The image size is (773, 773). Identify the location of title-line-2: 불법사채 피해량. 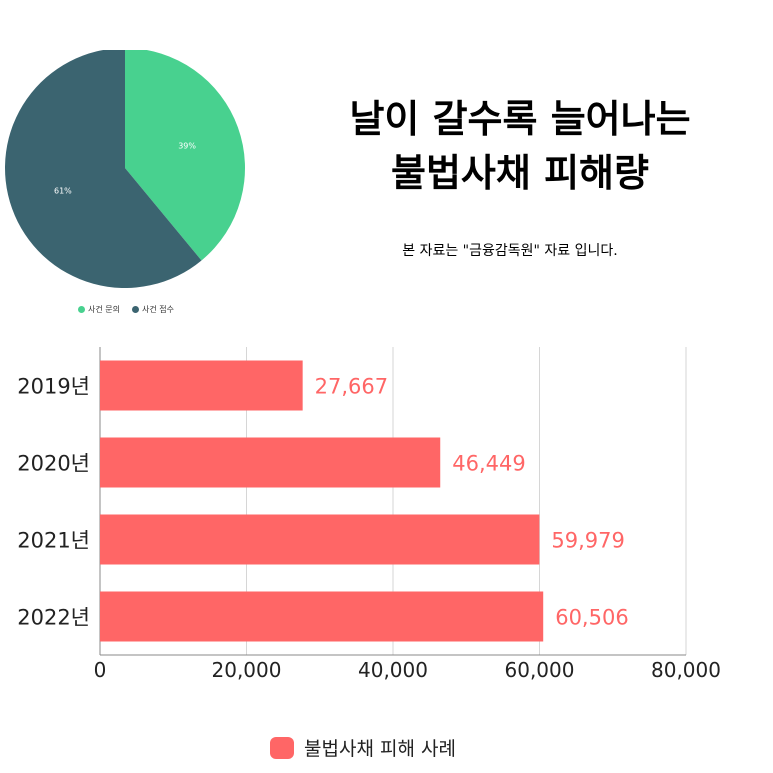
(520, 173).